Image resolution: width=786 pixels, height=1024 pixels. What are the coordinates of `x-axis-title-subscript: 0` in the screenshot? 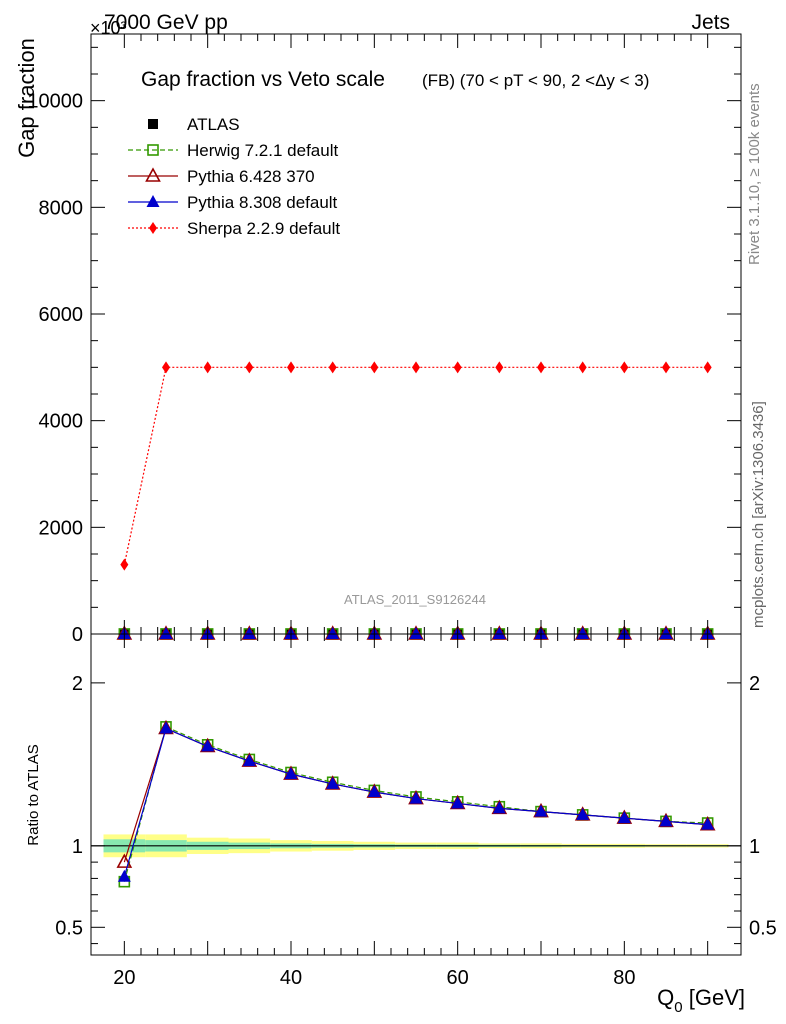 It's located at (678, 1007).